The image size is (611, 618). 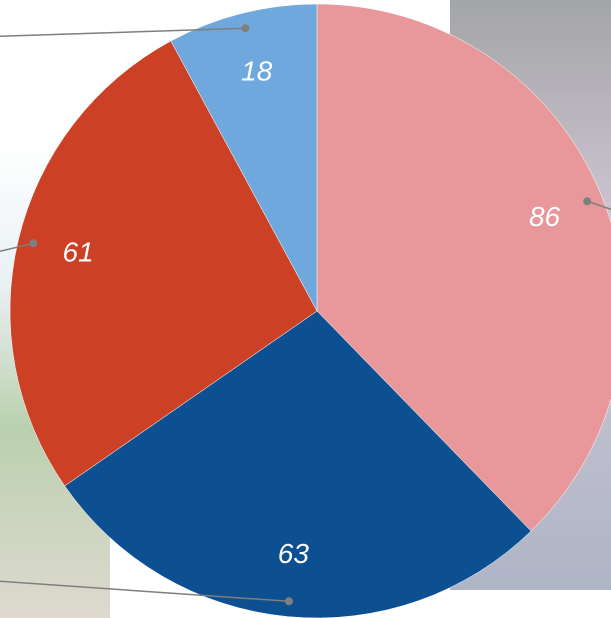 I want to click on pie-slice, so click(x=244, y=157).